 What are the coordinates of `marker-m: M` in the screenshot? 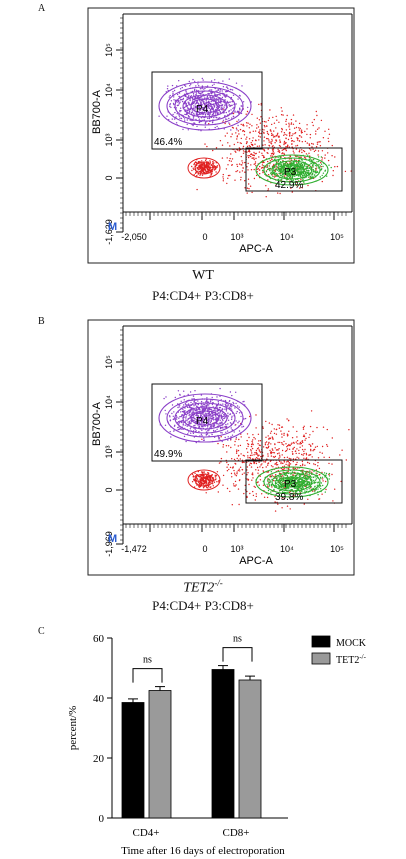 It's located at (112, 227).